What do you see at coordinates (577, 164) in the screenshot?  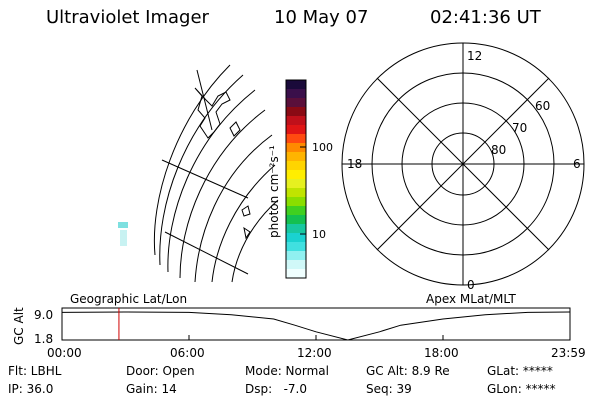 I see `mlt-label-6: 6` at bounding box center [577, 164].